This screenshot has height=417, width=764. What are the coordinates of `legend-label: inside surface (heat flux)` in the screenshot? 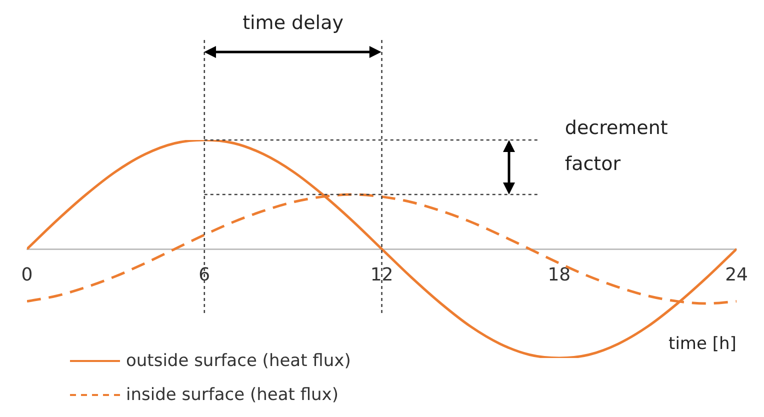 It's located at (232, 395).